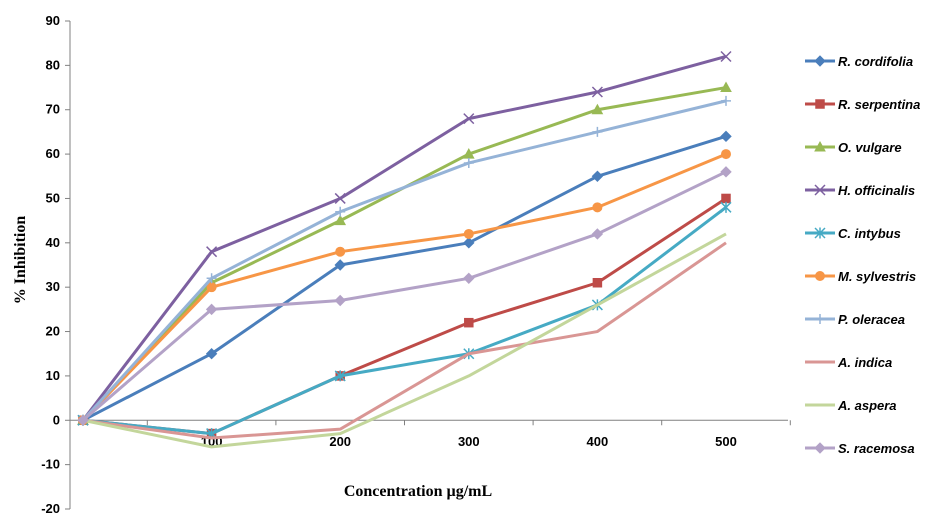  What do you see at coordinates (53, 64) in the screenshot?
I see `y-tick-label: 80` at bounding box center [53, 64].